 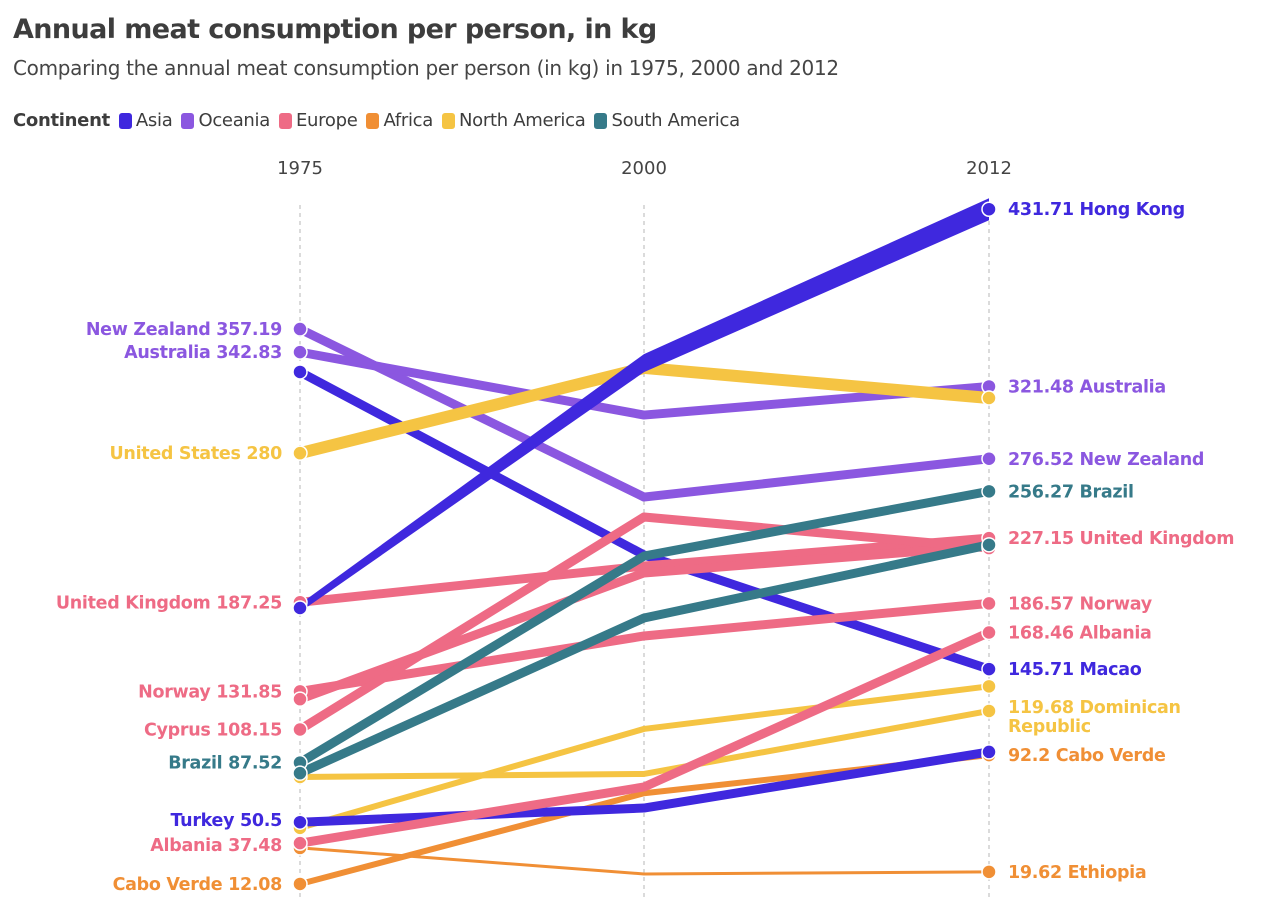 I want to click on legend-label: Africa, so click(x=408, y=120).